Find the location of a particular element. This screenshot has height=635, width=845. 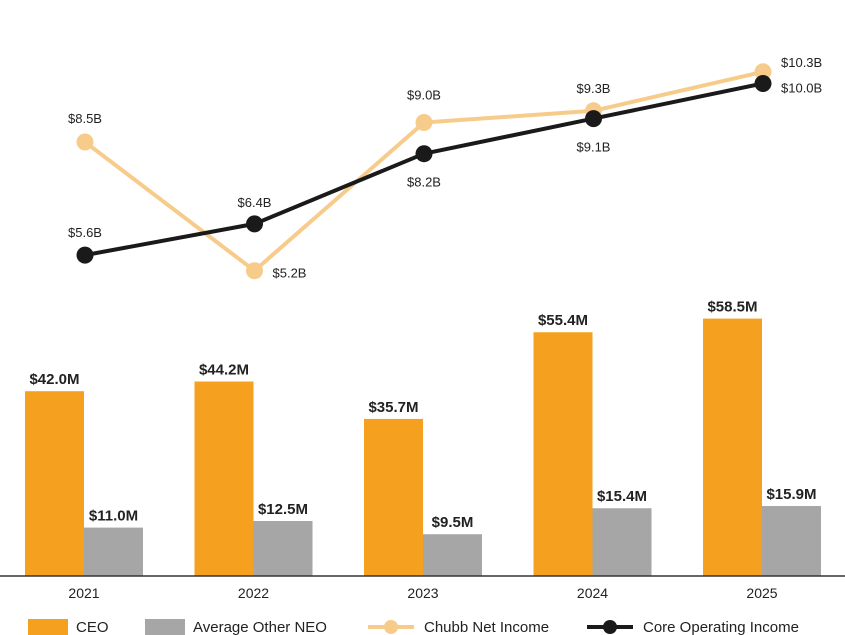

legend-label: Chubb Net Income is located at coordinates (486, 627).